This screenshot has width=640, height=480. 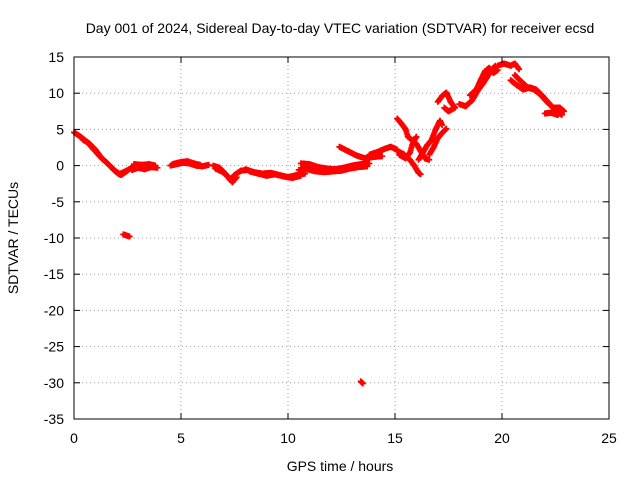 What do you see at coordinates (288, 438) in the screenshot?
I see `x-tick-label: 10` at bounding box center [288, 438].